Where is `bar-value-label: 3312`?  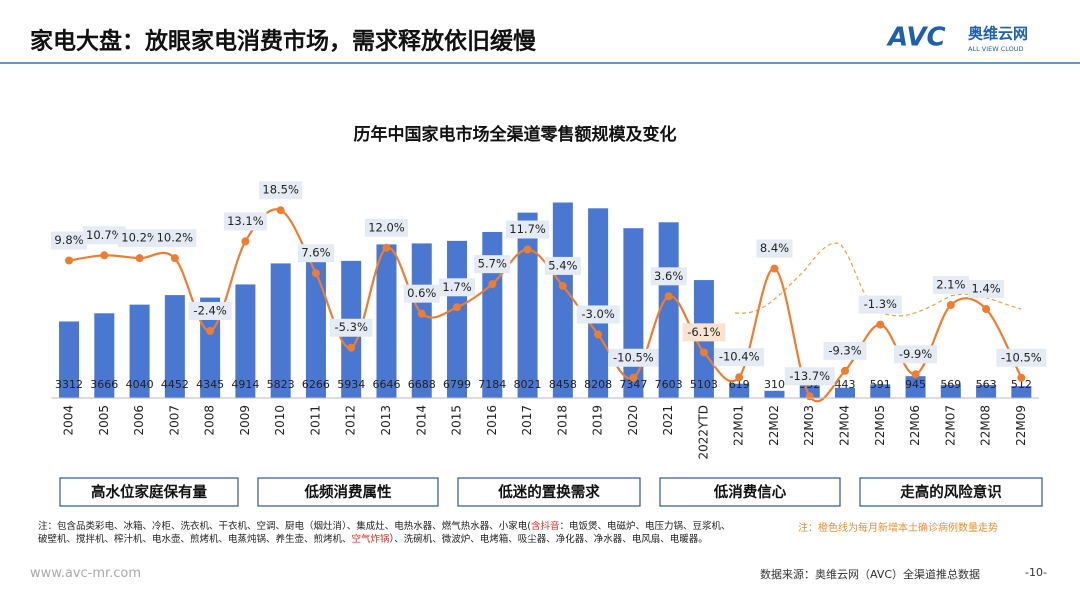 bar-value-label: 3312 is located at coordinates (69, 384).